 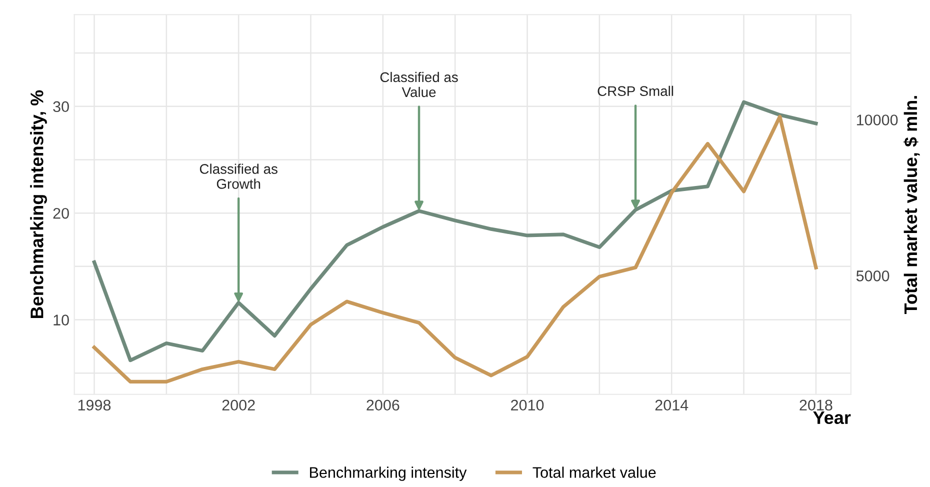 I want to click on y2-tick-label: 5000, so click(x=873, y=276).